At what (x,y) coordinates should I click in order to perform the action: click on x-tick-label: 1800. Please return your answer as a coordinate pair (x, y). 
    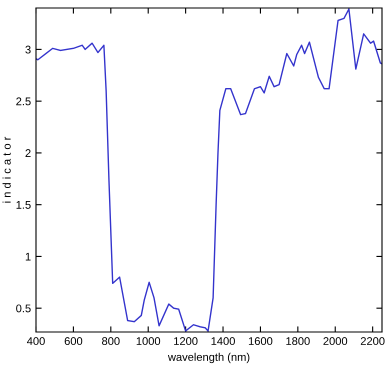
    Looking at the image, I should click on (298, 341).